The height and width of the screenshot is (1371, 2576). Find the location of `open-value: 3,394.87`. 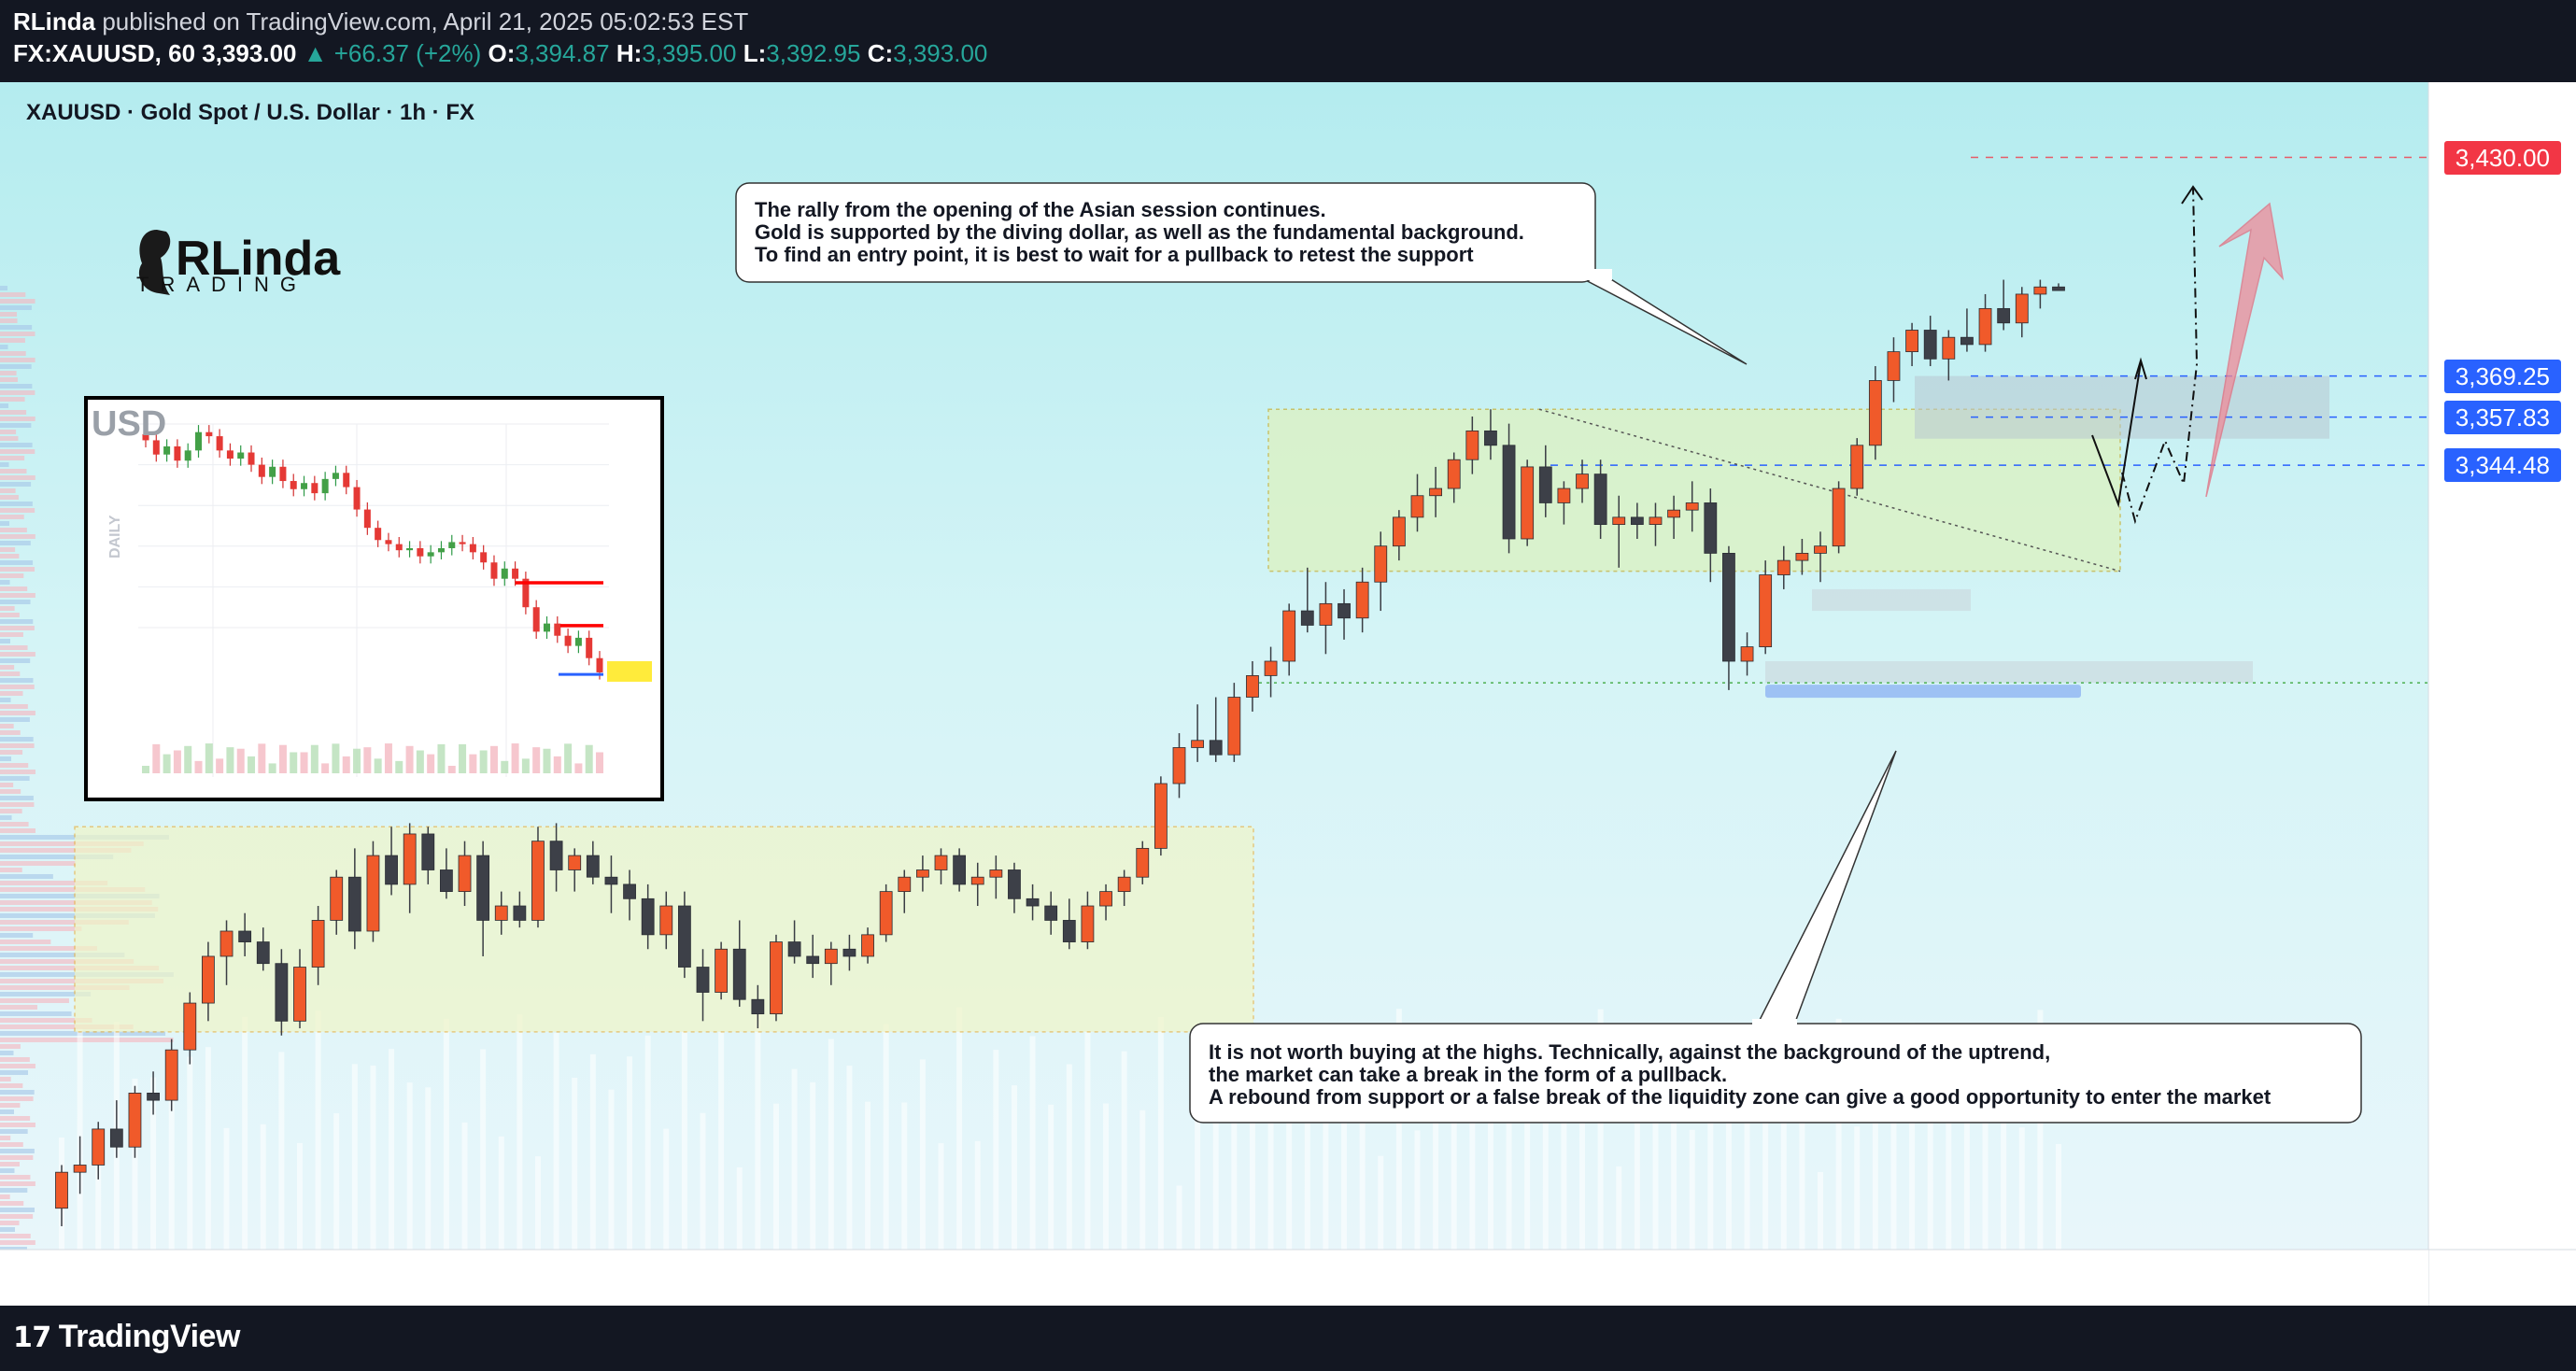

open-value: 3,394.87 is located at coordinates (562, 53).